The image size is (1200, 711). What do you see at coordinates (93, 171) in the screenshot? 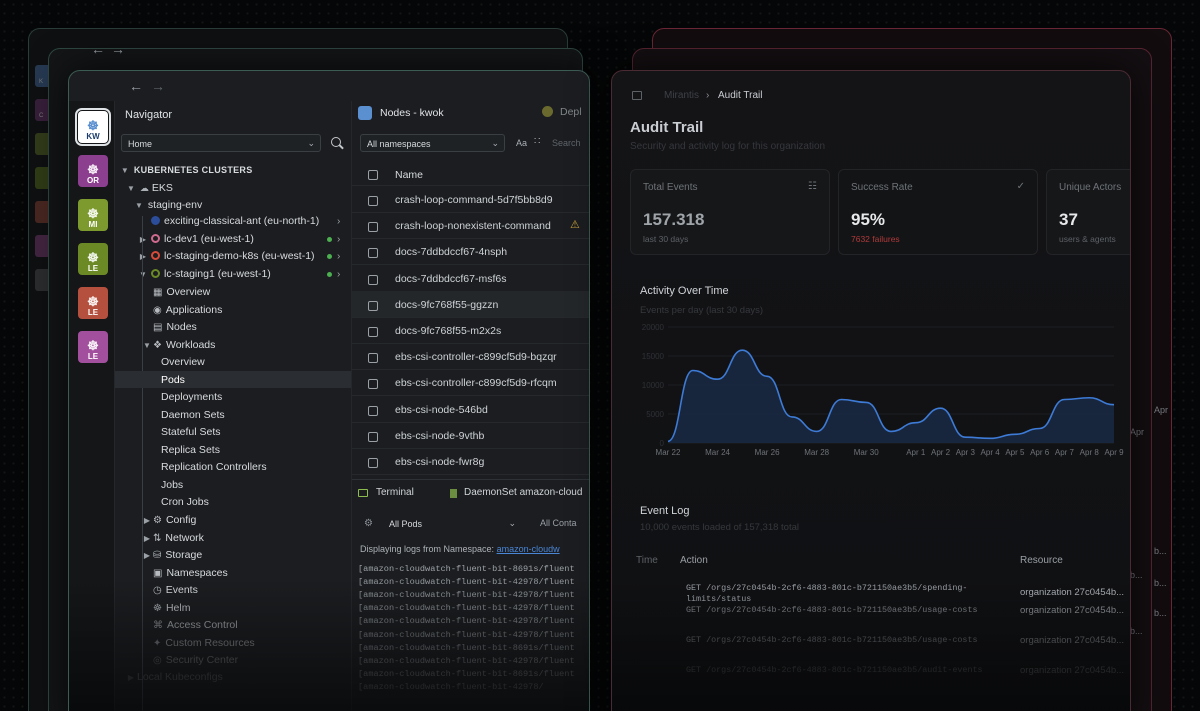
I see `cluster-icon-or: ☸ OR` at bounding box center [93, 171].